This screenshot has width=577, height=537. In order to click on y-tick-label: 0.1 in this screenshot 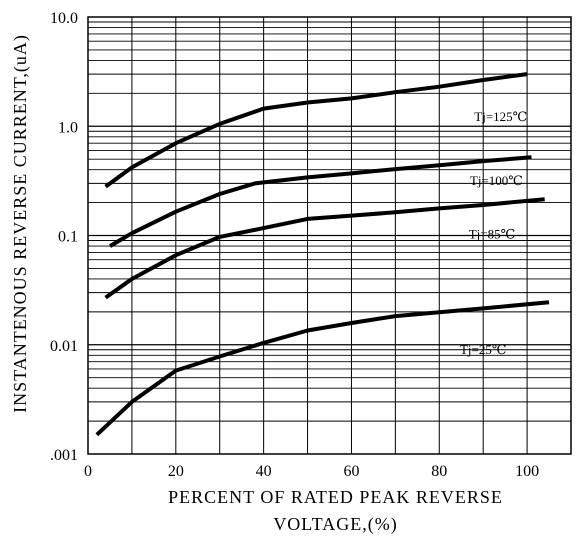, I will do `click(68, 237)`.